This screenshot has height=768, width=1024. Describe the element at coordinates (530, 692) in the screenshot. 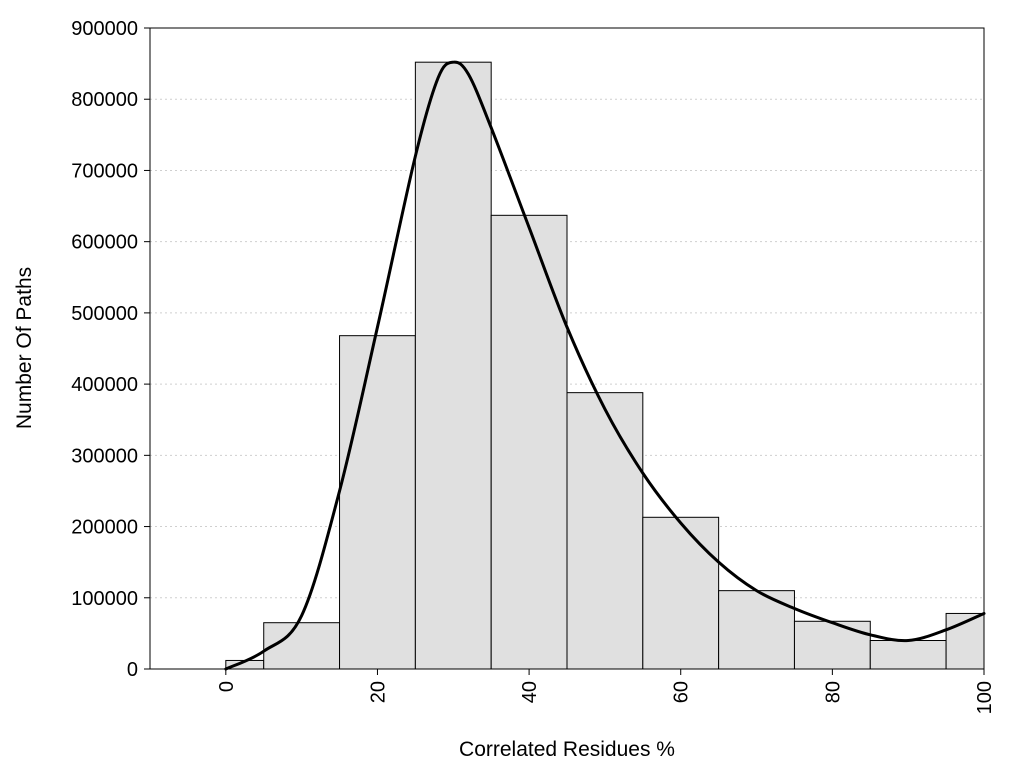

I see `x-tick-label-2: 40` at that location.